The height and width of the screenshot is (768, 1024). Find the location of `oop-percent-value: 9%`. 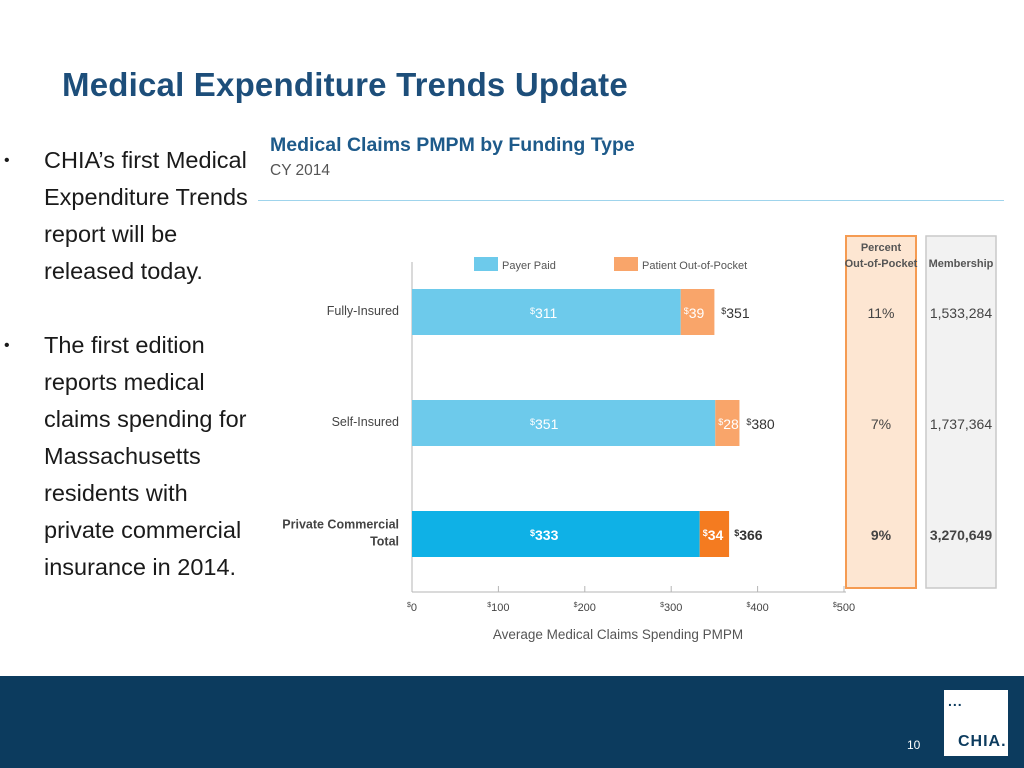

oop-percent-value: 9% is located at coordinates (881, 535).